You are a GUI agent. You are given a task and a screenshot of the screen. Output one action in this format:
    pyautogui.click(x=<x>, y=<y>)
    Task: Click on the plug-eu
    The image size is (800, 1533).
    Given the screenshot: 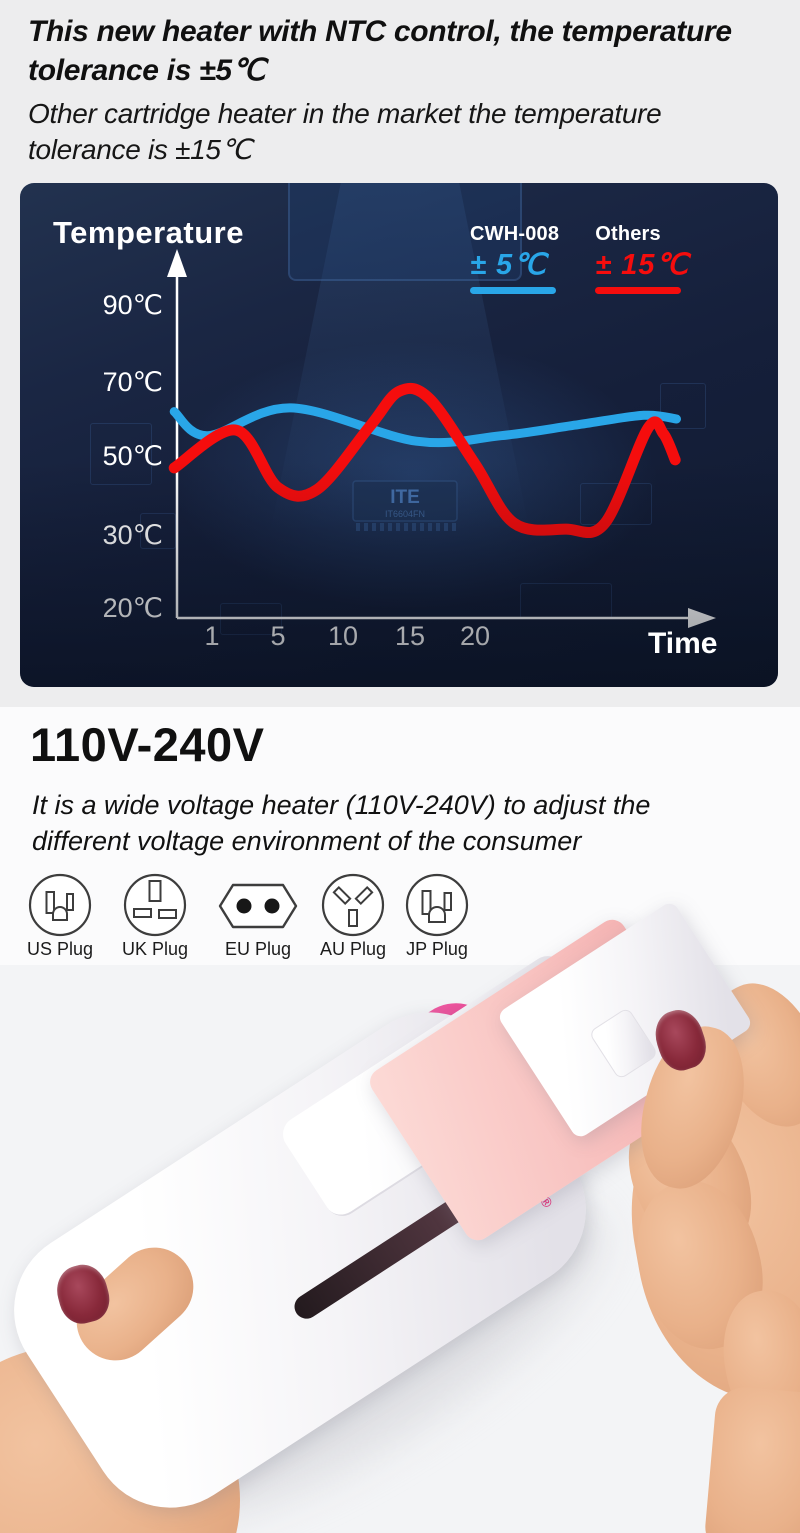 What is the action you would take?
    pyautogui.click(x=258, y=908)
    